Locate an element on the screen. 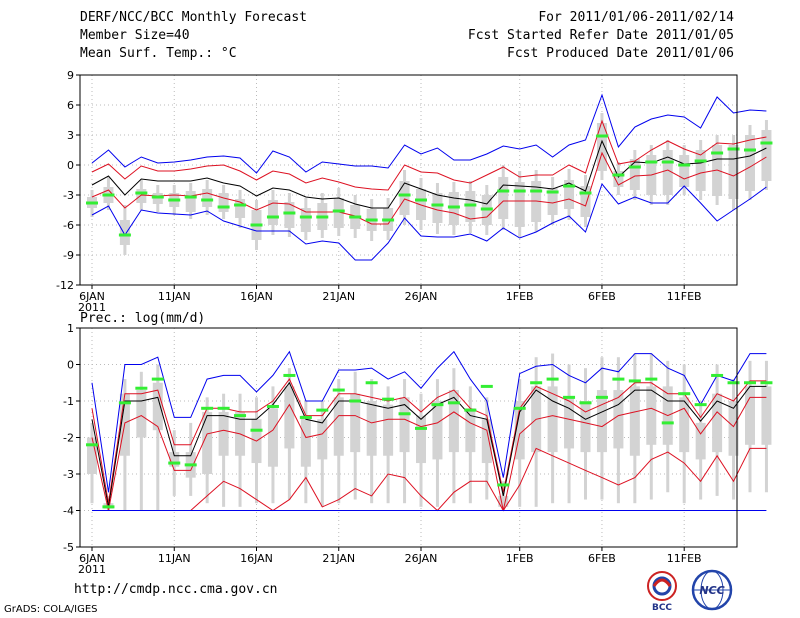 This screenshot has width=800, height=618. y-tick-label: -1 is located at coordinates (68, 401).